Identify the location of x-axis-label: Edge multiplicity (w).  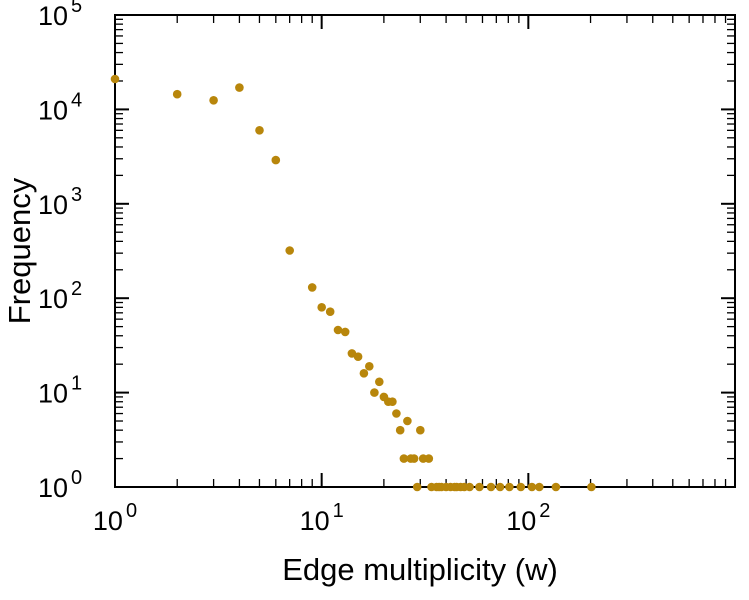
(420, 569).